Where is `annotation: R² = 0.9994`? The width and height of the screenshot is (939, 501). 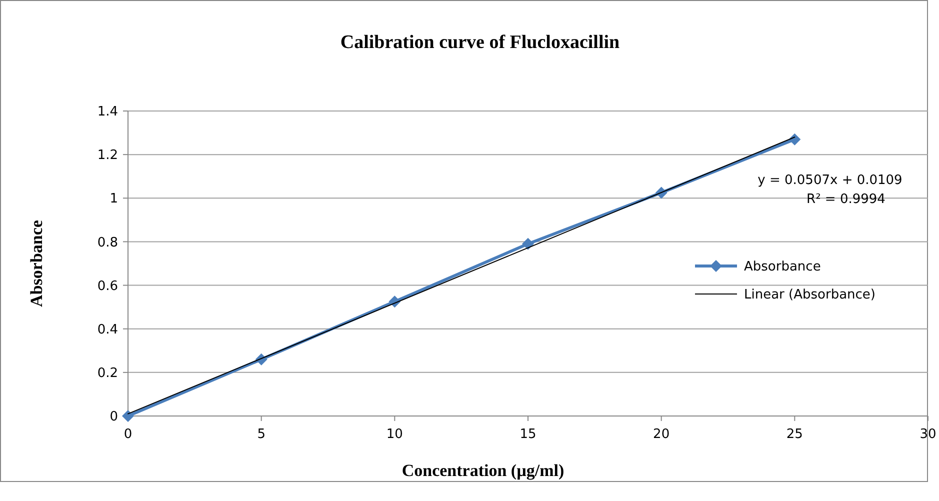 annotation: R² = 0.9994 is located at coordinates (846, 199).